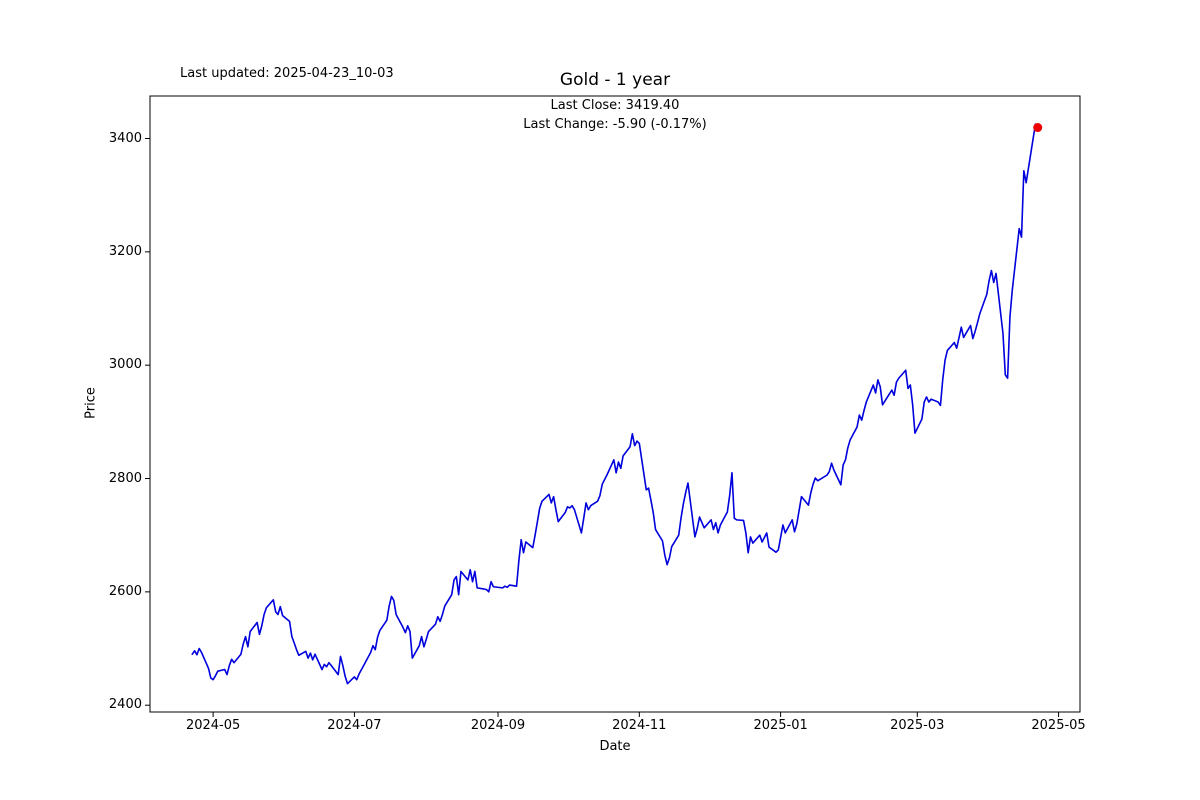 This screenshot has height=800, width=1200. What do you see at coordinates (1058, 725) in the screenshot?
I see `x-tick-label: 2025-05` at bounding box center [1058, 725].